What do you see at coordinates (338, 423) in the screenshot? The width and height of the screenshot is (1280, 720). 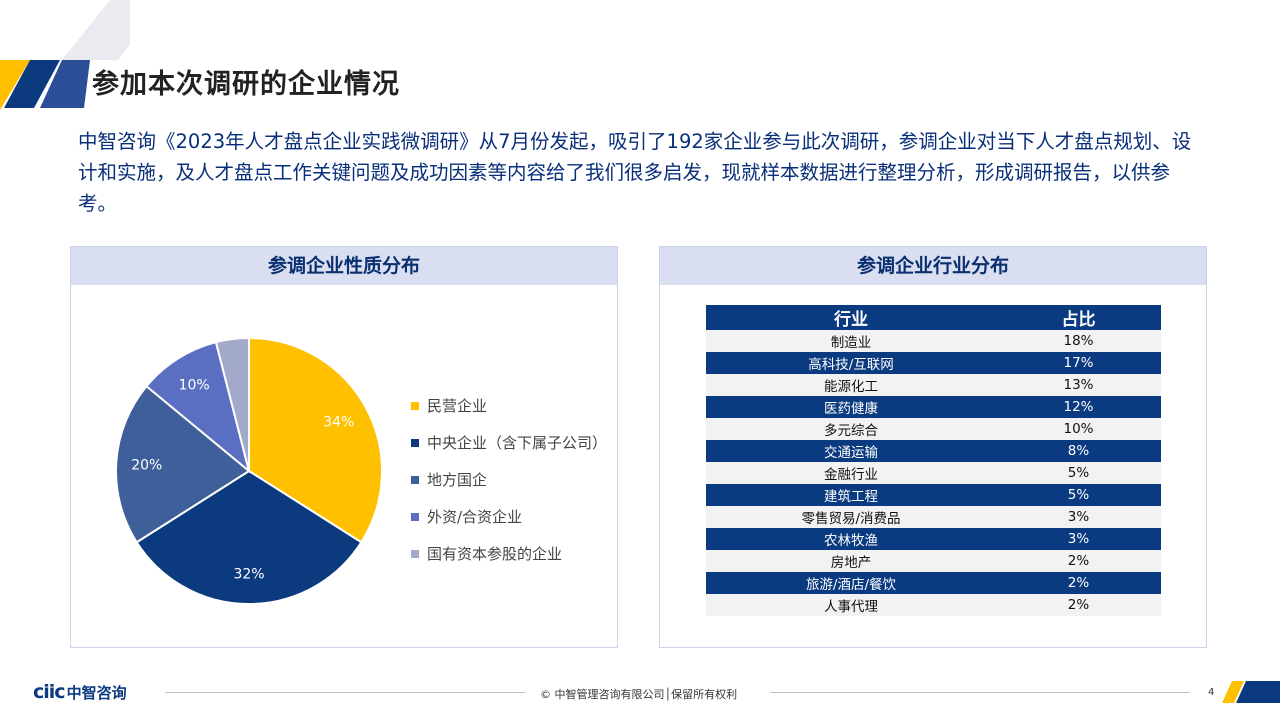 I see `pie-data-label: 34%` at bounding box center [338, 423].